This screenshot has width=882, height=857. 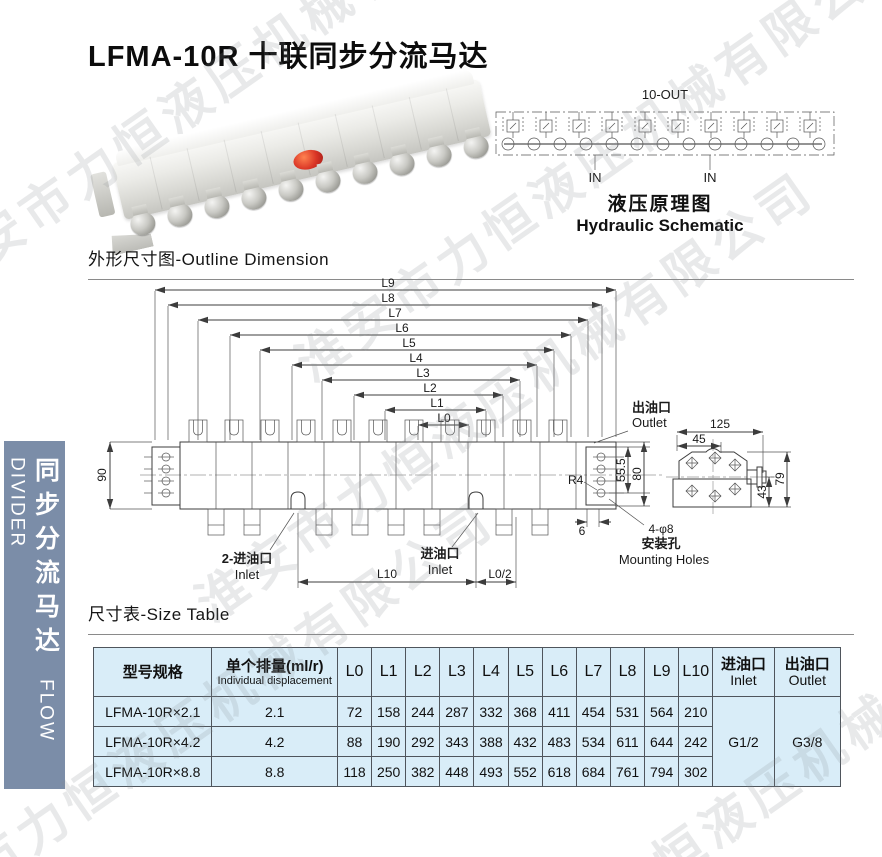 I want to click on svg-text: 2-进油口, so click(x=247, y=558).